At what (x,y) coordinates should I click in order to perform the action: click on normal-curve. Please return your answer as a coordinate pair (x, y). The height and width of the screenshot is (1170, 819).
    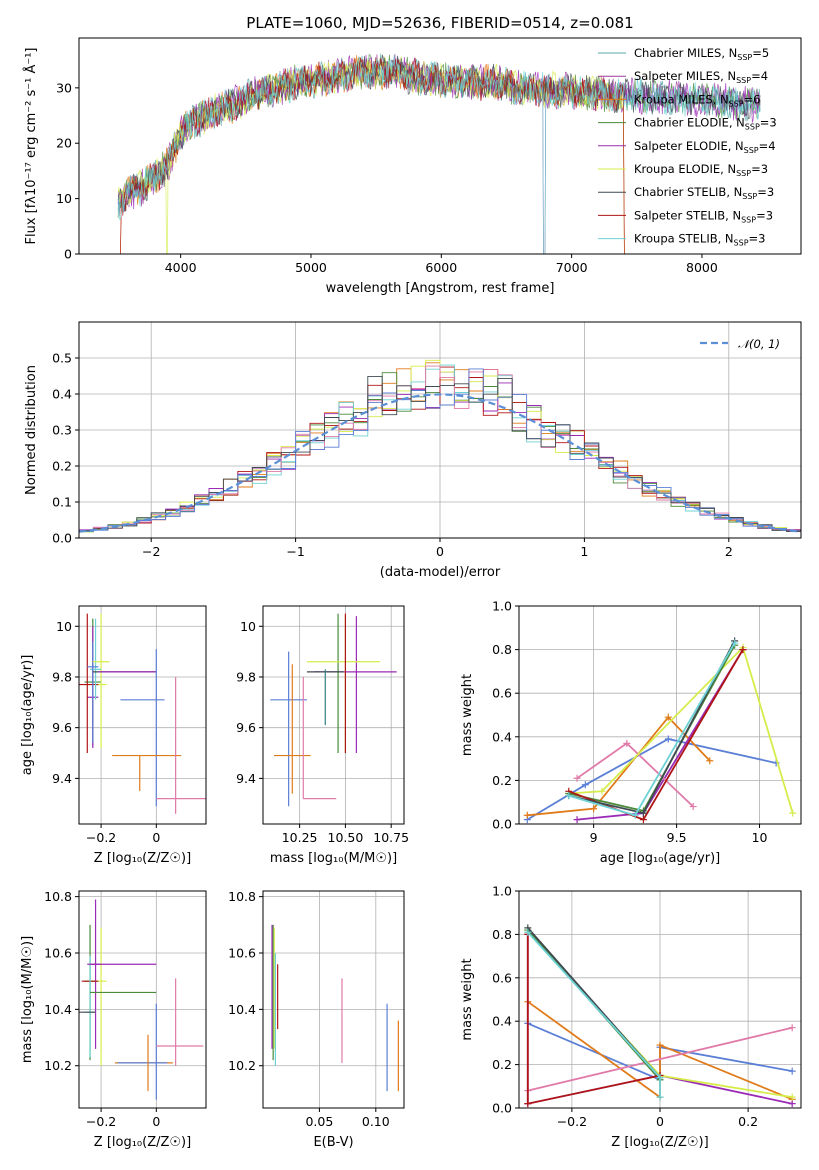
    Looking at the image, I should click on (440, 463).